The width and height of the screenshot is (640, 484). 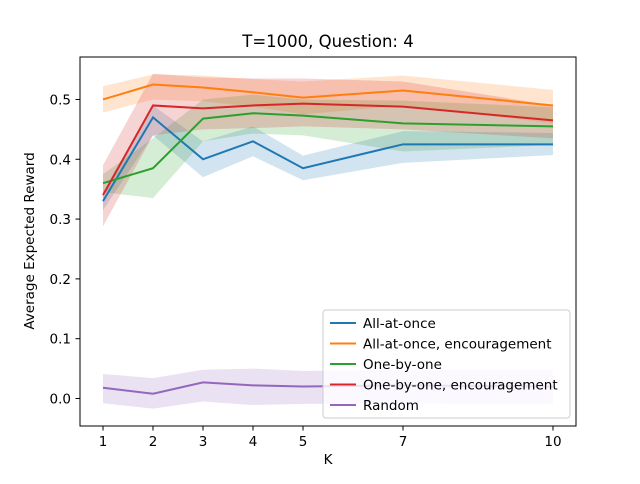 I want to click on series-line-all-at-once-encouragement, so click(x=328, y=95).